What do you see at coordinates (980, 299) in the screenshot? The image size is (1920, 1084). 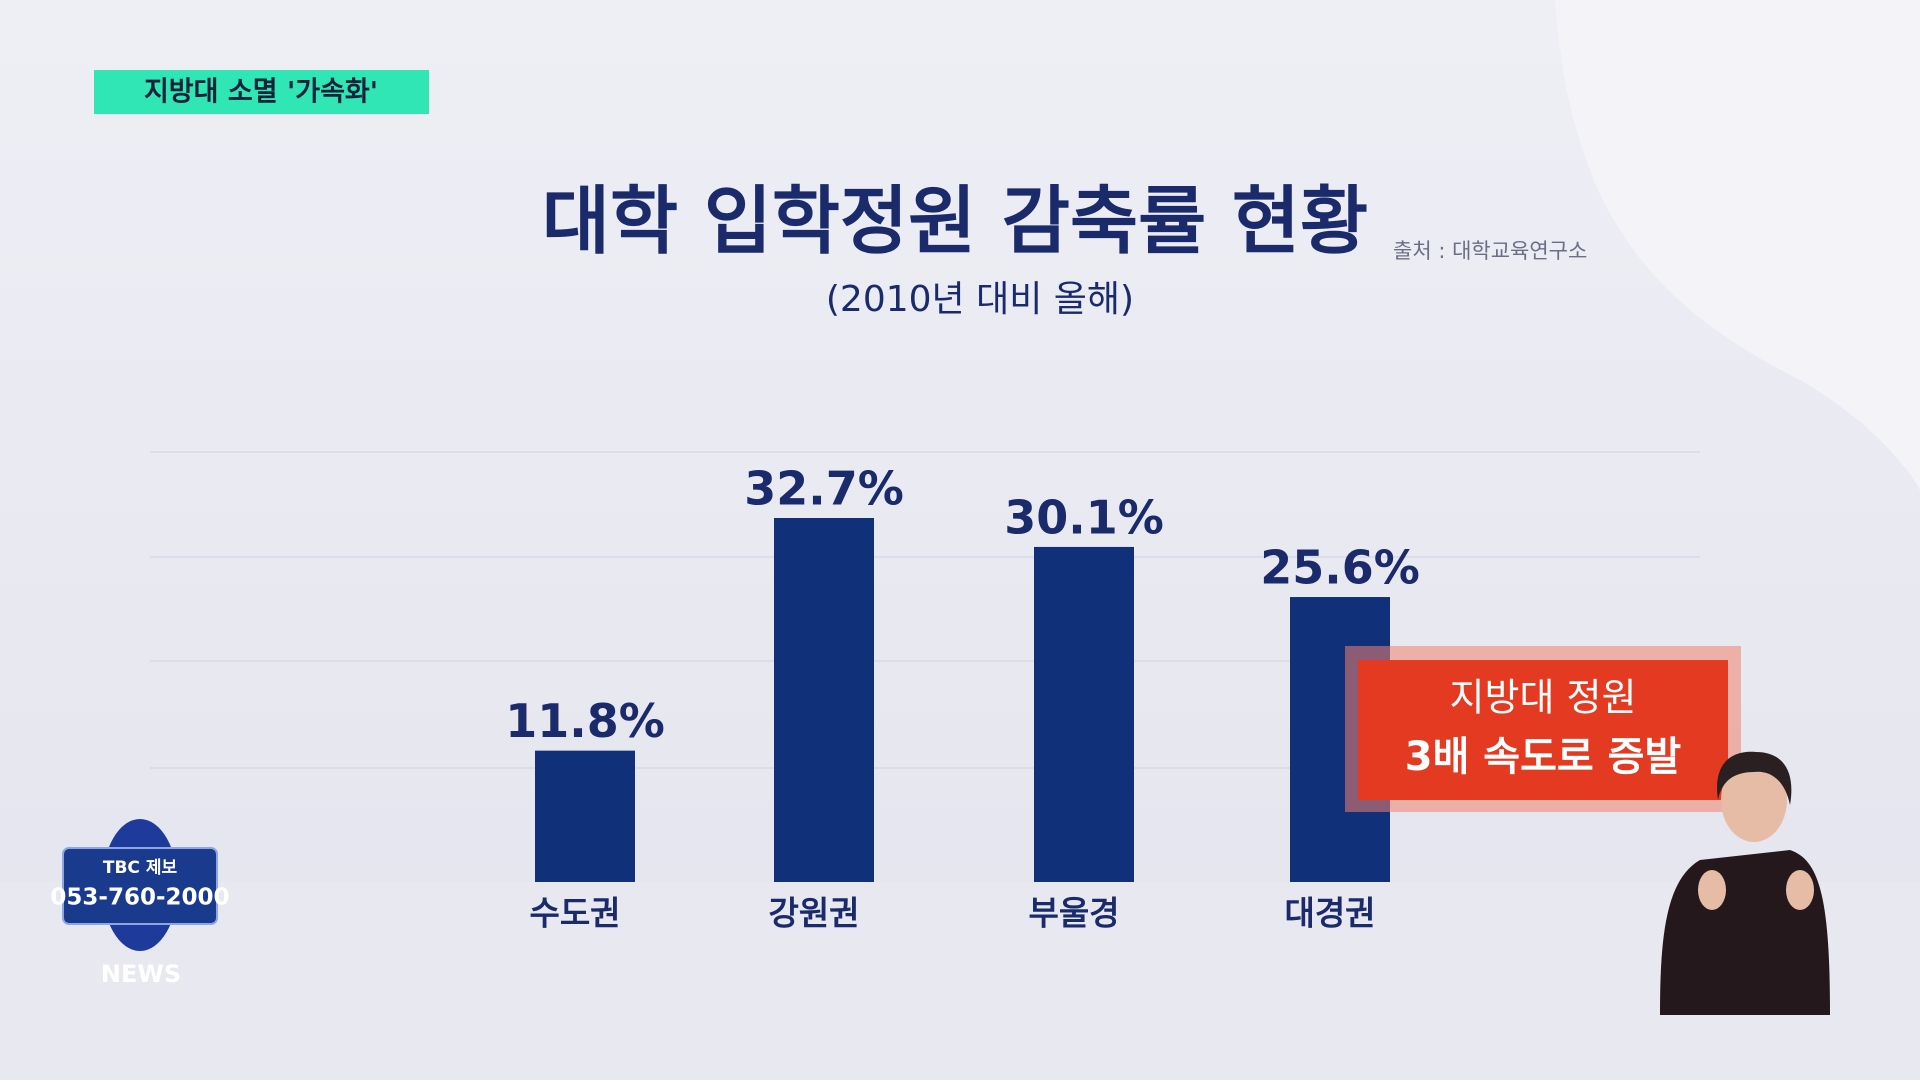 I see `chart-subtitle: (2010년 대비 올해)` at bounding box center [980, 299].